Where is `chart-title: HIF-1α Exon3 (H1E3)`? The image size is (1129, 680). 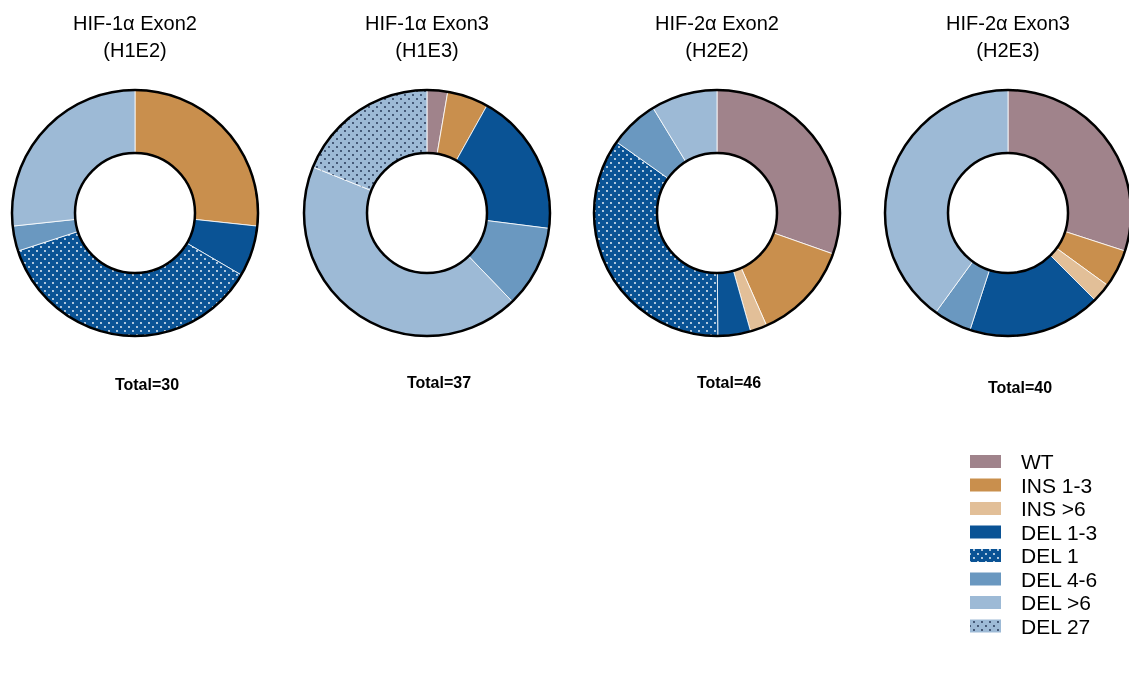 chart-title: HIF-1α Exon3 (H1E3) is located at coordinates (427, 36).